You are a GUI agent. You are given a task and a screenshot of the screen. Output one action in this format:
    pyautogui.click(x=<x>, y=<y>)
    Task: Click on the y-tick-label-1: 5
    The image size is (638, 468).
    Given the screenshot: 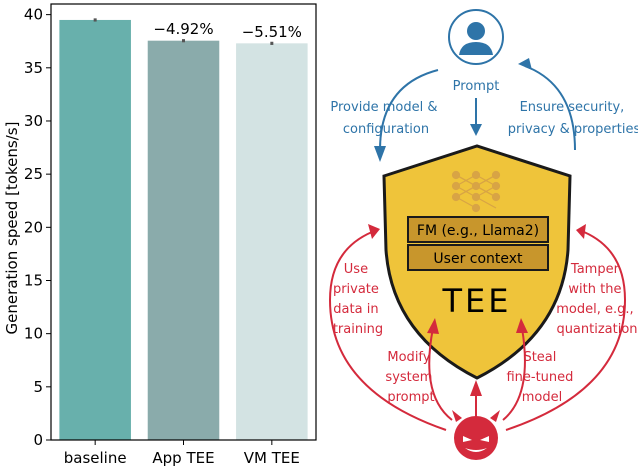 What is the action you would take?
    pyautogui.click(x=38, y=387)
    